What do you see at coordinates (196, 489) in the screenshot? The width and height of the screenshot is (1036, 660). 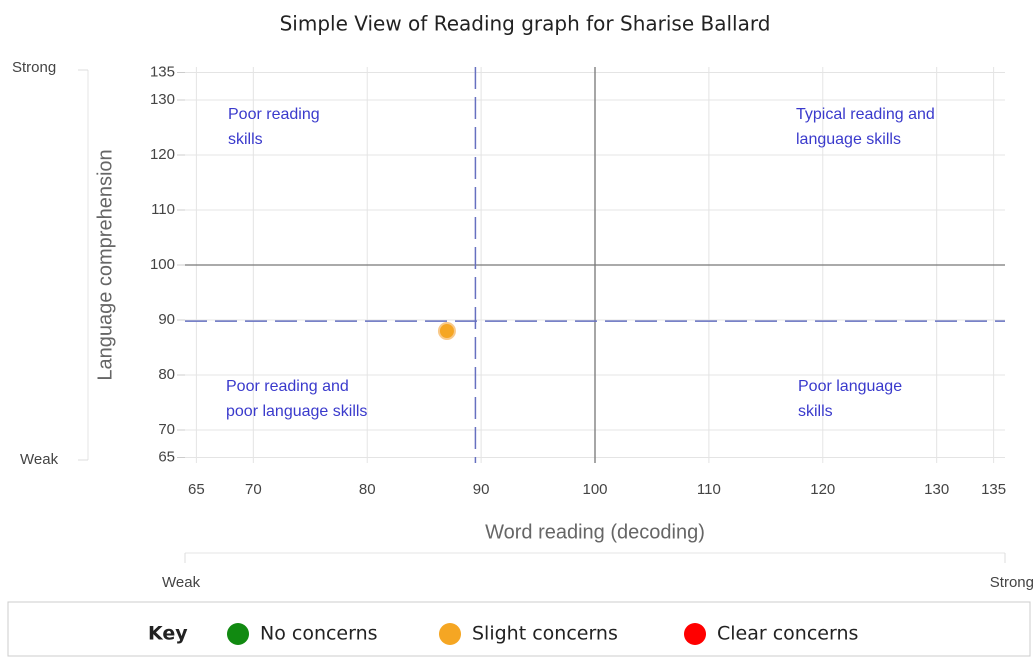 I see `x-tick-label: 65` at bounding box center [196, 489].